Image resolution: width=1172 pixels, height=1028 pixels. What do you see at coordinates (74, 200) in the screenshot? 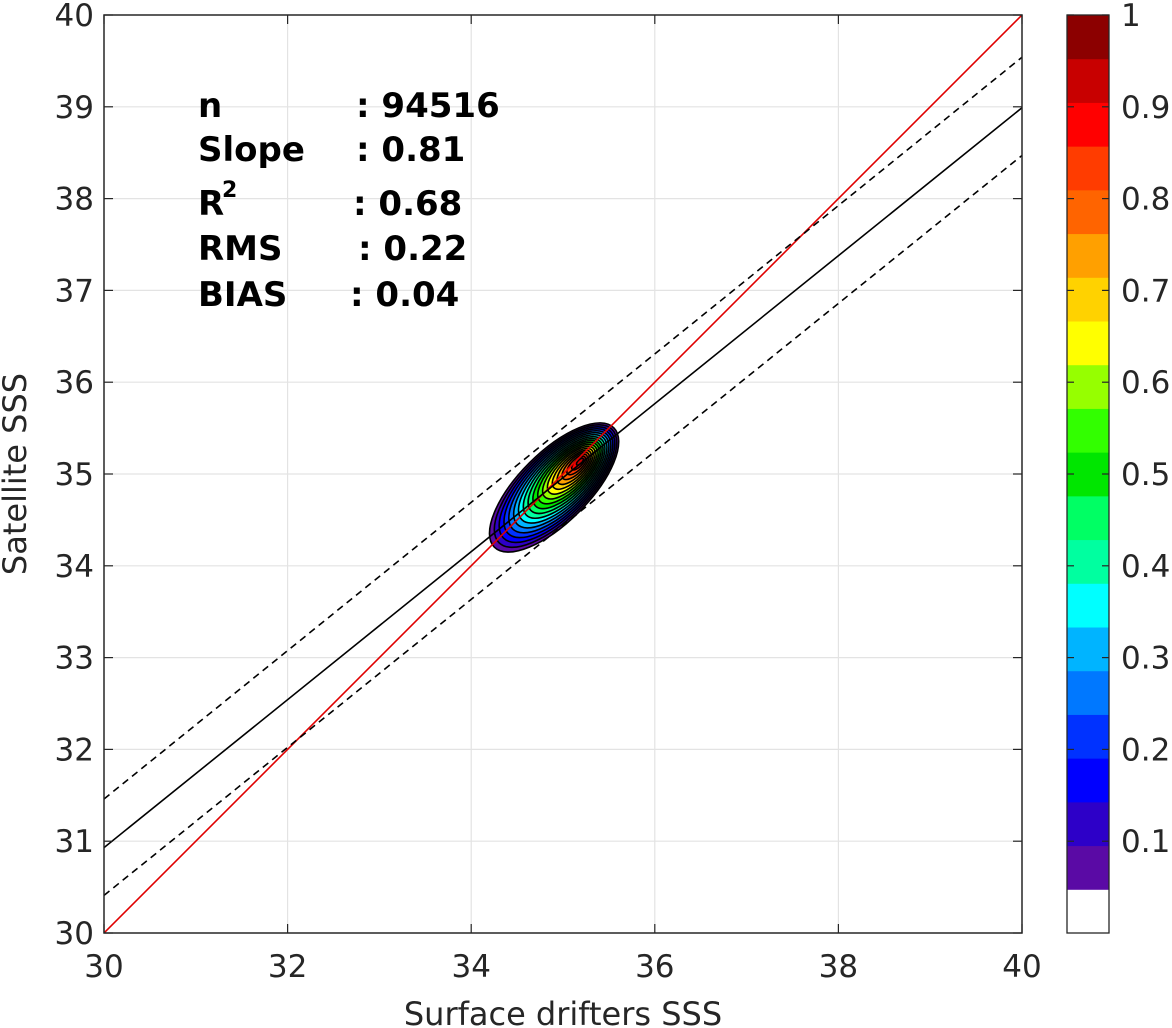
I see `y-tick-label: 38` at bounding box center [74, 200].